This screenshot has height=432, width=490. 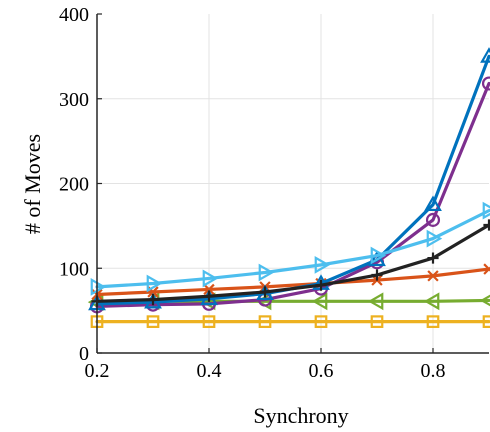 I want to click on y-tick-label: 400, so click(x=74, y=15).